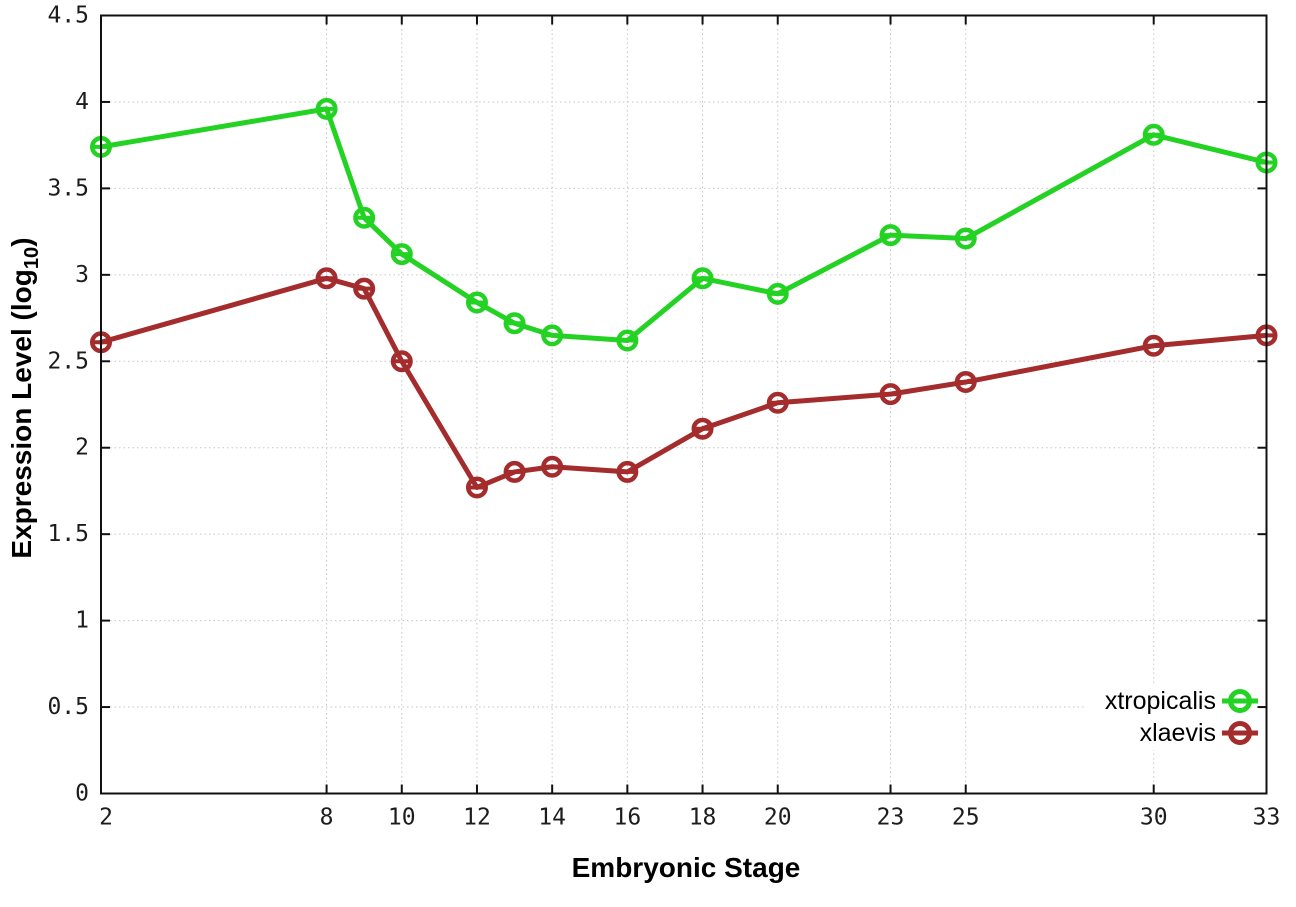 The height and width of the screenshot is (907, 1296). I want to click on y-axis-title-text: Expression Level (log, so click(22, 414).